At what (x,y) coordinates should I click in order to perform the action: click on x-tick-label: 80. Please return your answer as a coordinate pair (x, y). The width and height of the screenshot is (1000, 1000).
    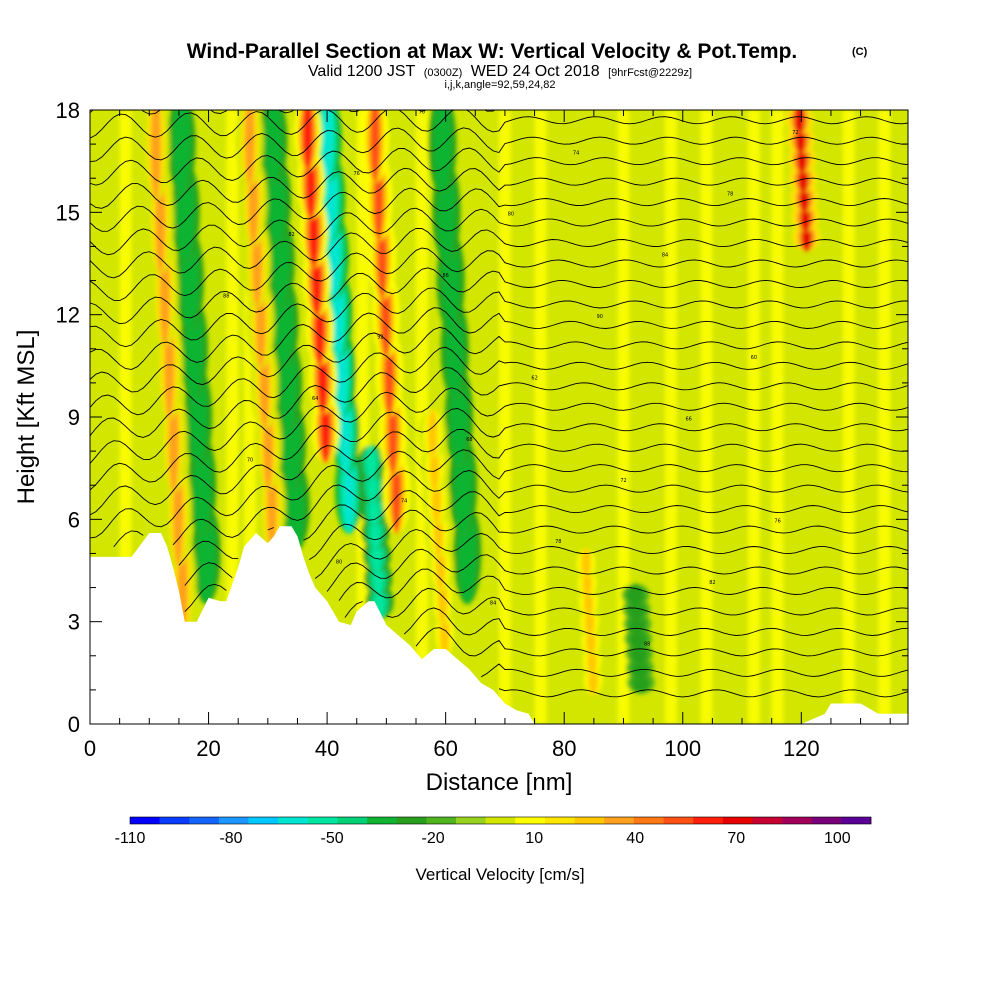
    Looking at the image, I should click on (564, 748).